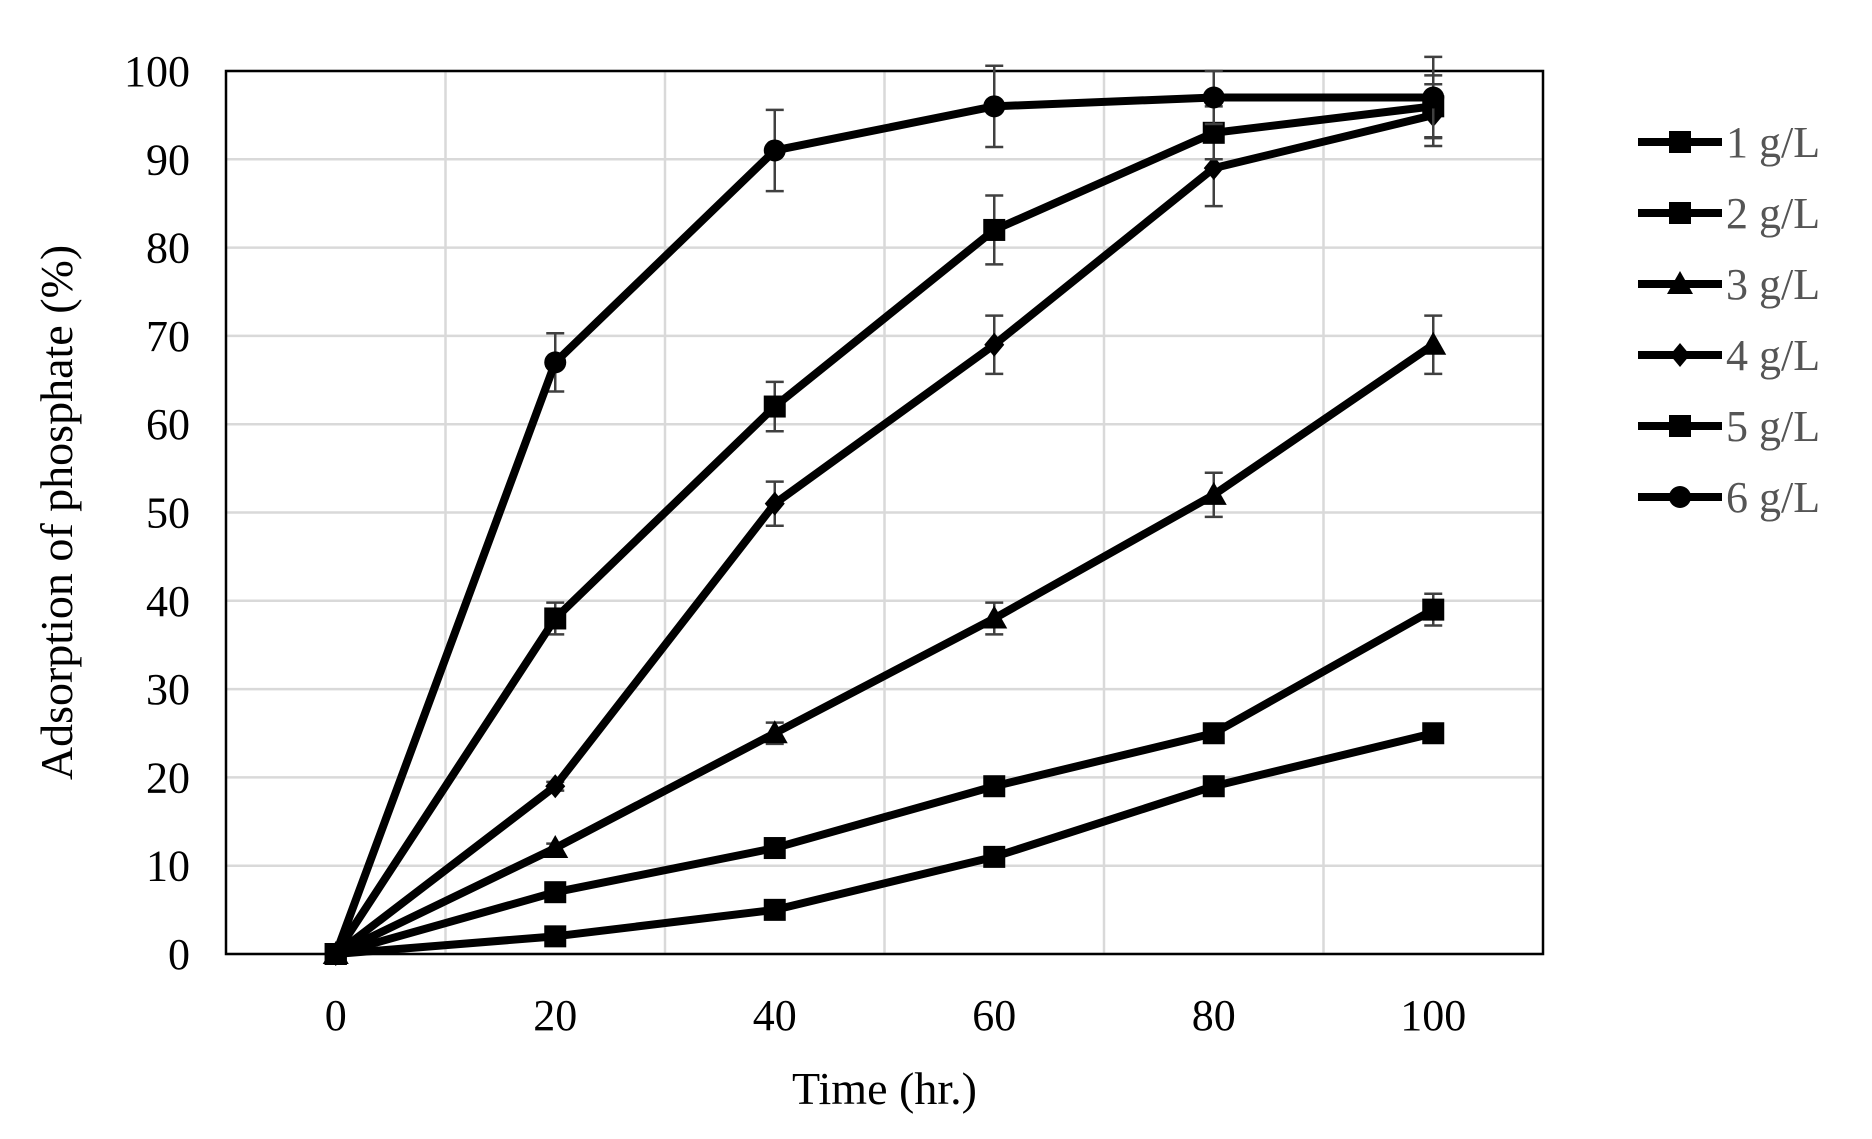 The height and width of the screenshot is (1139, 1872). What do you see at coordinates (168, 336) in the screenshot?
I see `y-tick-label: 70` at bounding box center [168, 336].